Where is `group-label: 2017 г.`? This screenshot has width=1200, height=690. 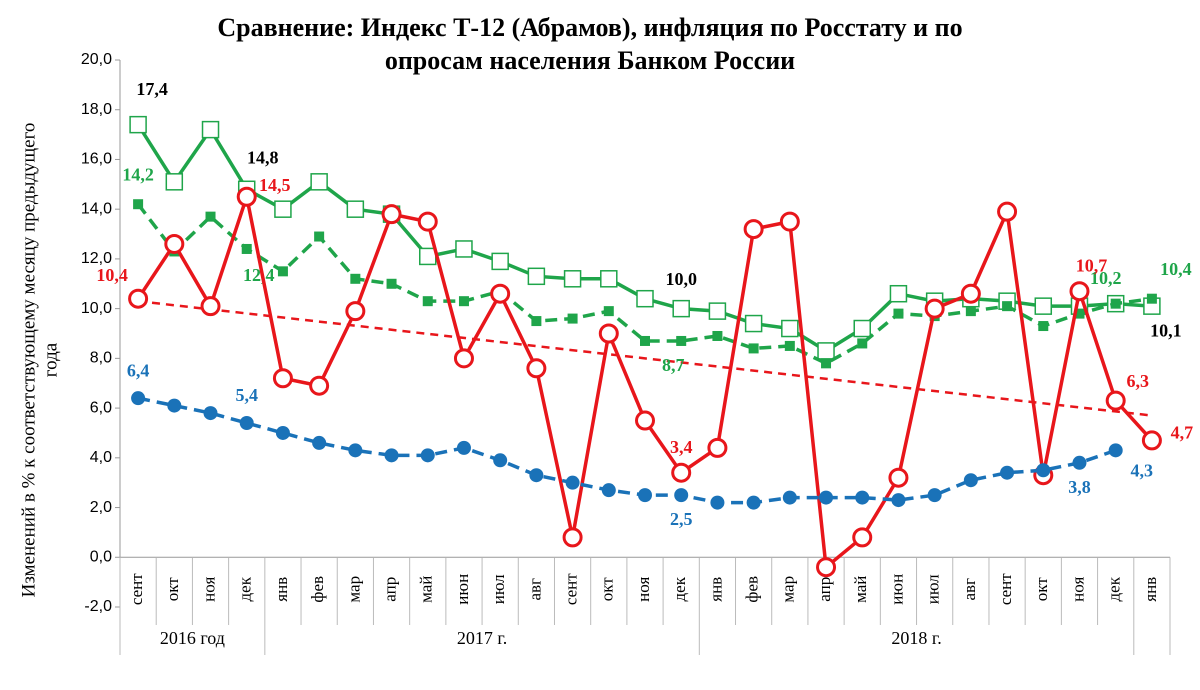 group-label: 2017 г. is located at coordinates (482, 638).